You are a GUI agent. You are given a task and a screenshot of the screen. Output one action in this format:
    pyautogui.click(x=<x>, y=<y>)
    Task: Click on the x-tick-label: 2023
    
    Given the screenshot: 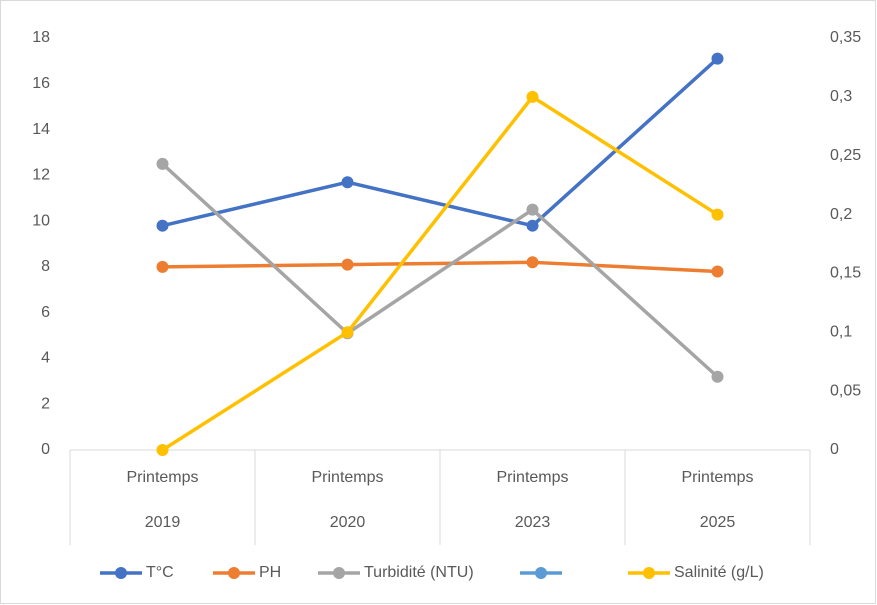 What is the action you would take?
    pyautogui.click(x=533, y=522)
    